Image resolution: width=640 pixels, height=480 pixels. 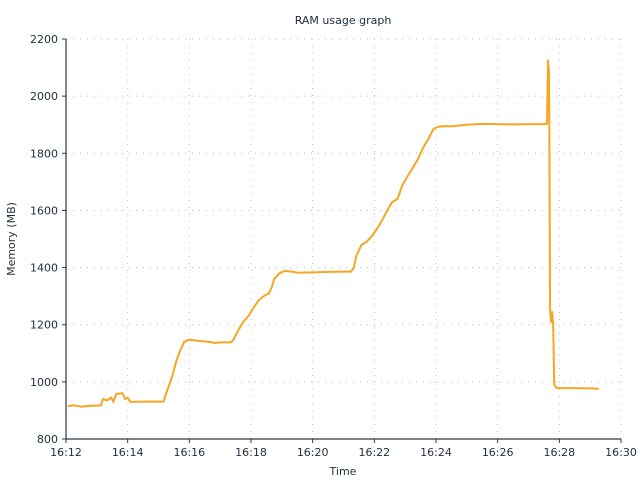 I want to click on y-tick-label: 800, so click(x=47, y=439).